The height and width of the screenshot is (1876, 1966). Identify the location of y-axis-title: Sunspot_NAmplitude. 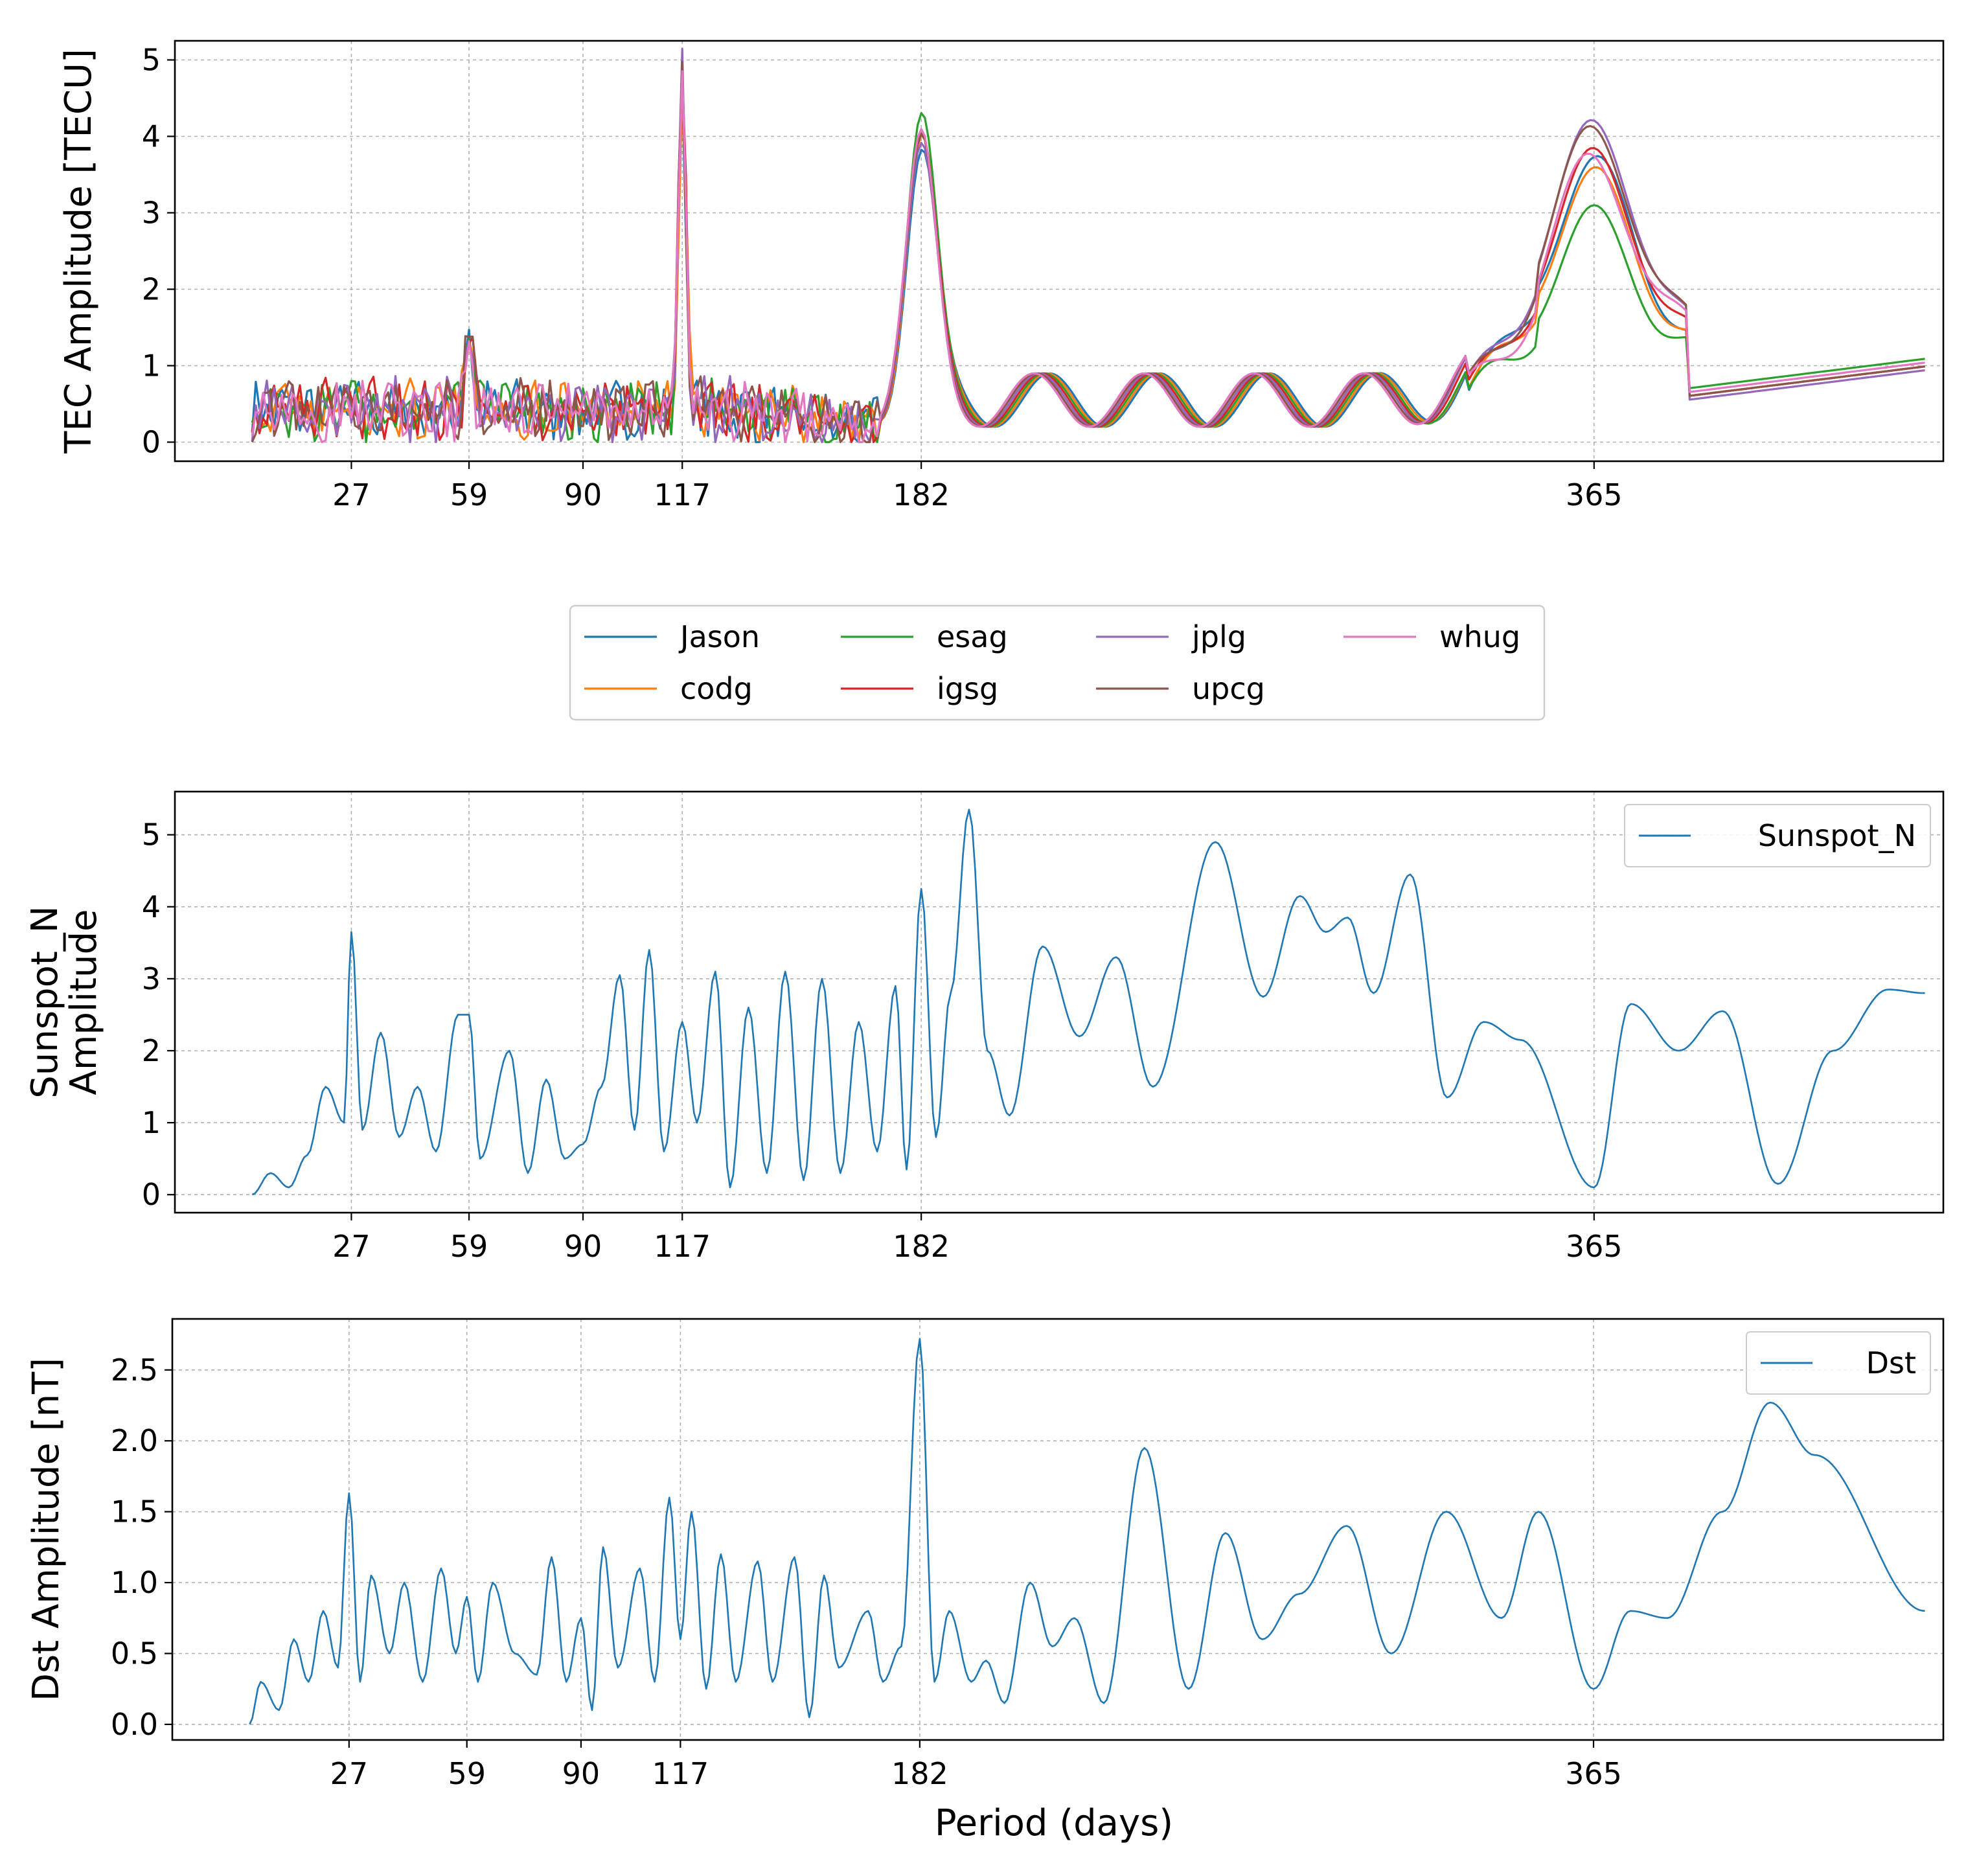
(64, 1002).